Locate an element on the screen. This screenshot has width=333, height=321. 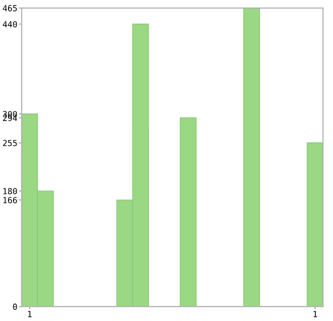
y-tick-label: 0 is located at coordinates (15, 307).